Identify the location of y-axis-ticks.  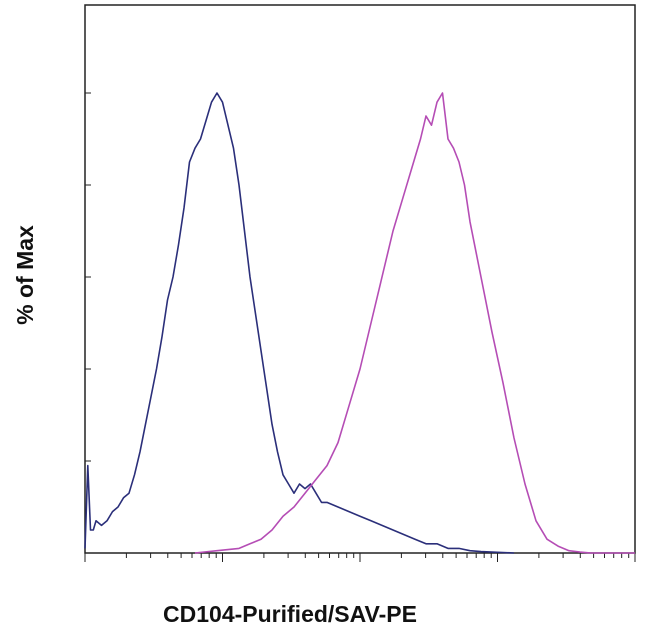
(88, 323).